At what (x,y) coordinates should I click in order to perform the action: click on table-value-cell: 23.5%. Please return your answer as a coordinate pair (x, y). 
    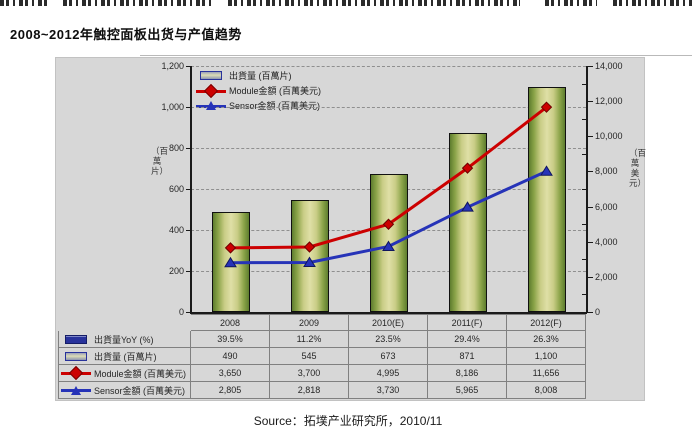
    Looking at the image, I should click on (388, 339).